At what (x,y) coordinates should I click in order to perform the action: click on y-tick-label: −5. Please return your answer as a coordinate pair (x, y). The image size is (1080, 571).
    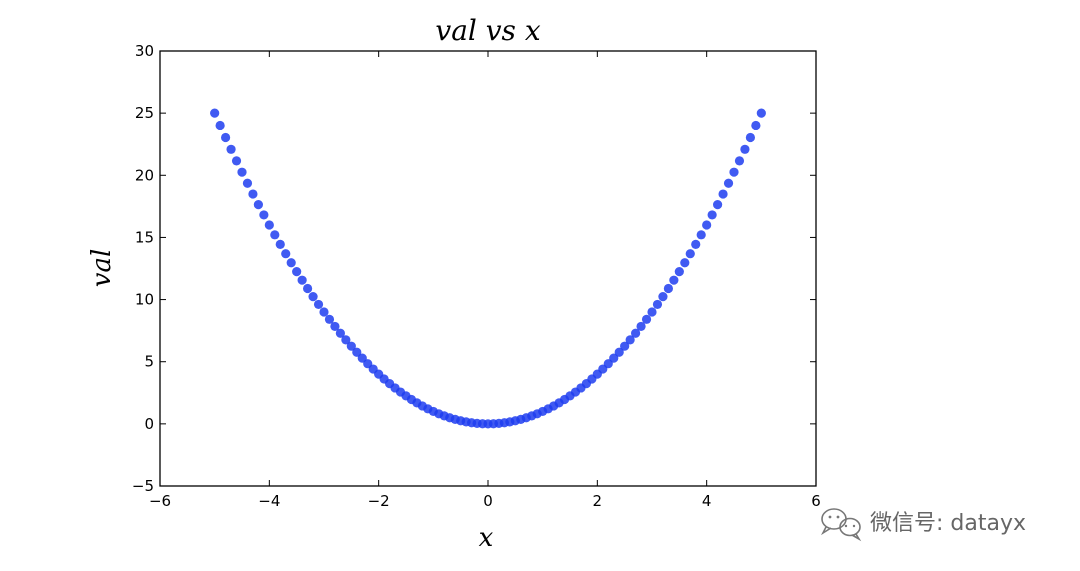
    Looking at the image, I should click on (143, 486).